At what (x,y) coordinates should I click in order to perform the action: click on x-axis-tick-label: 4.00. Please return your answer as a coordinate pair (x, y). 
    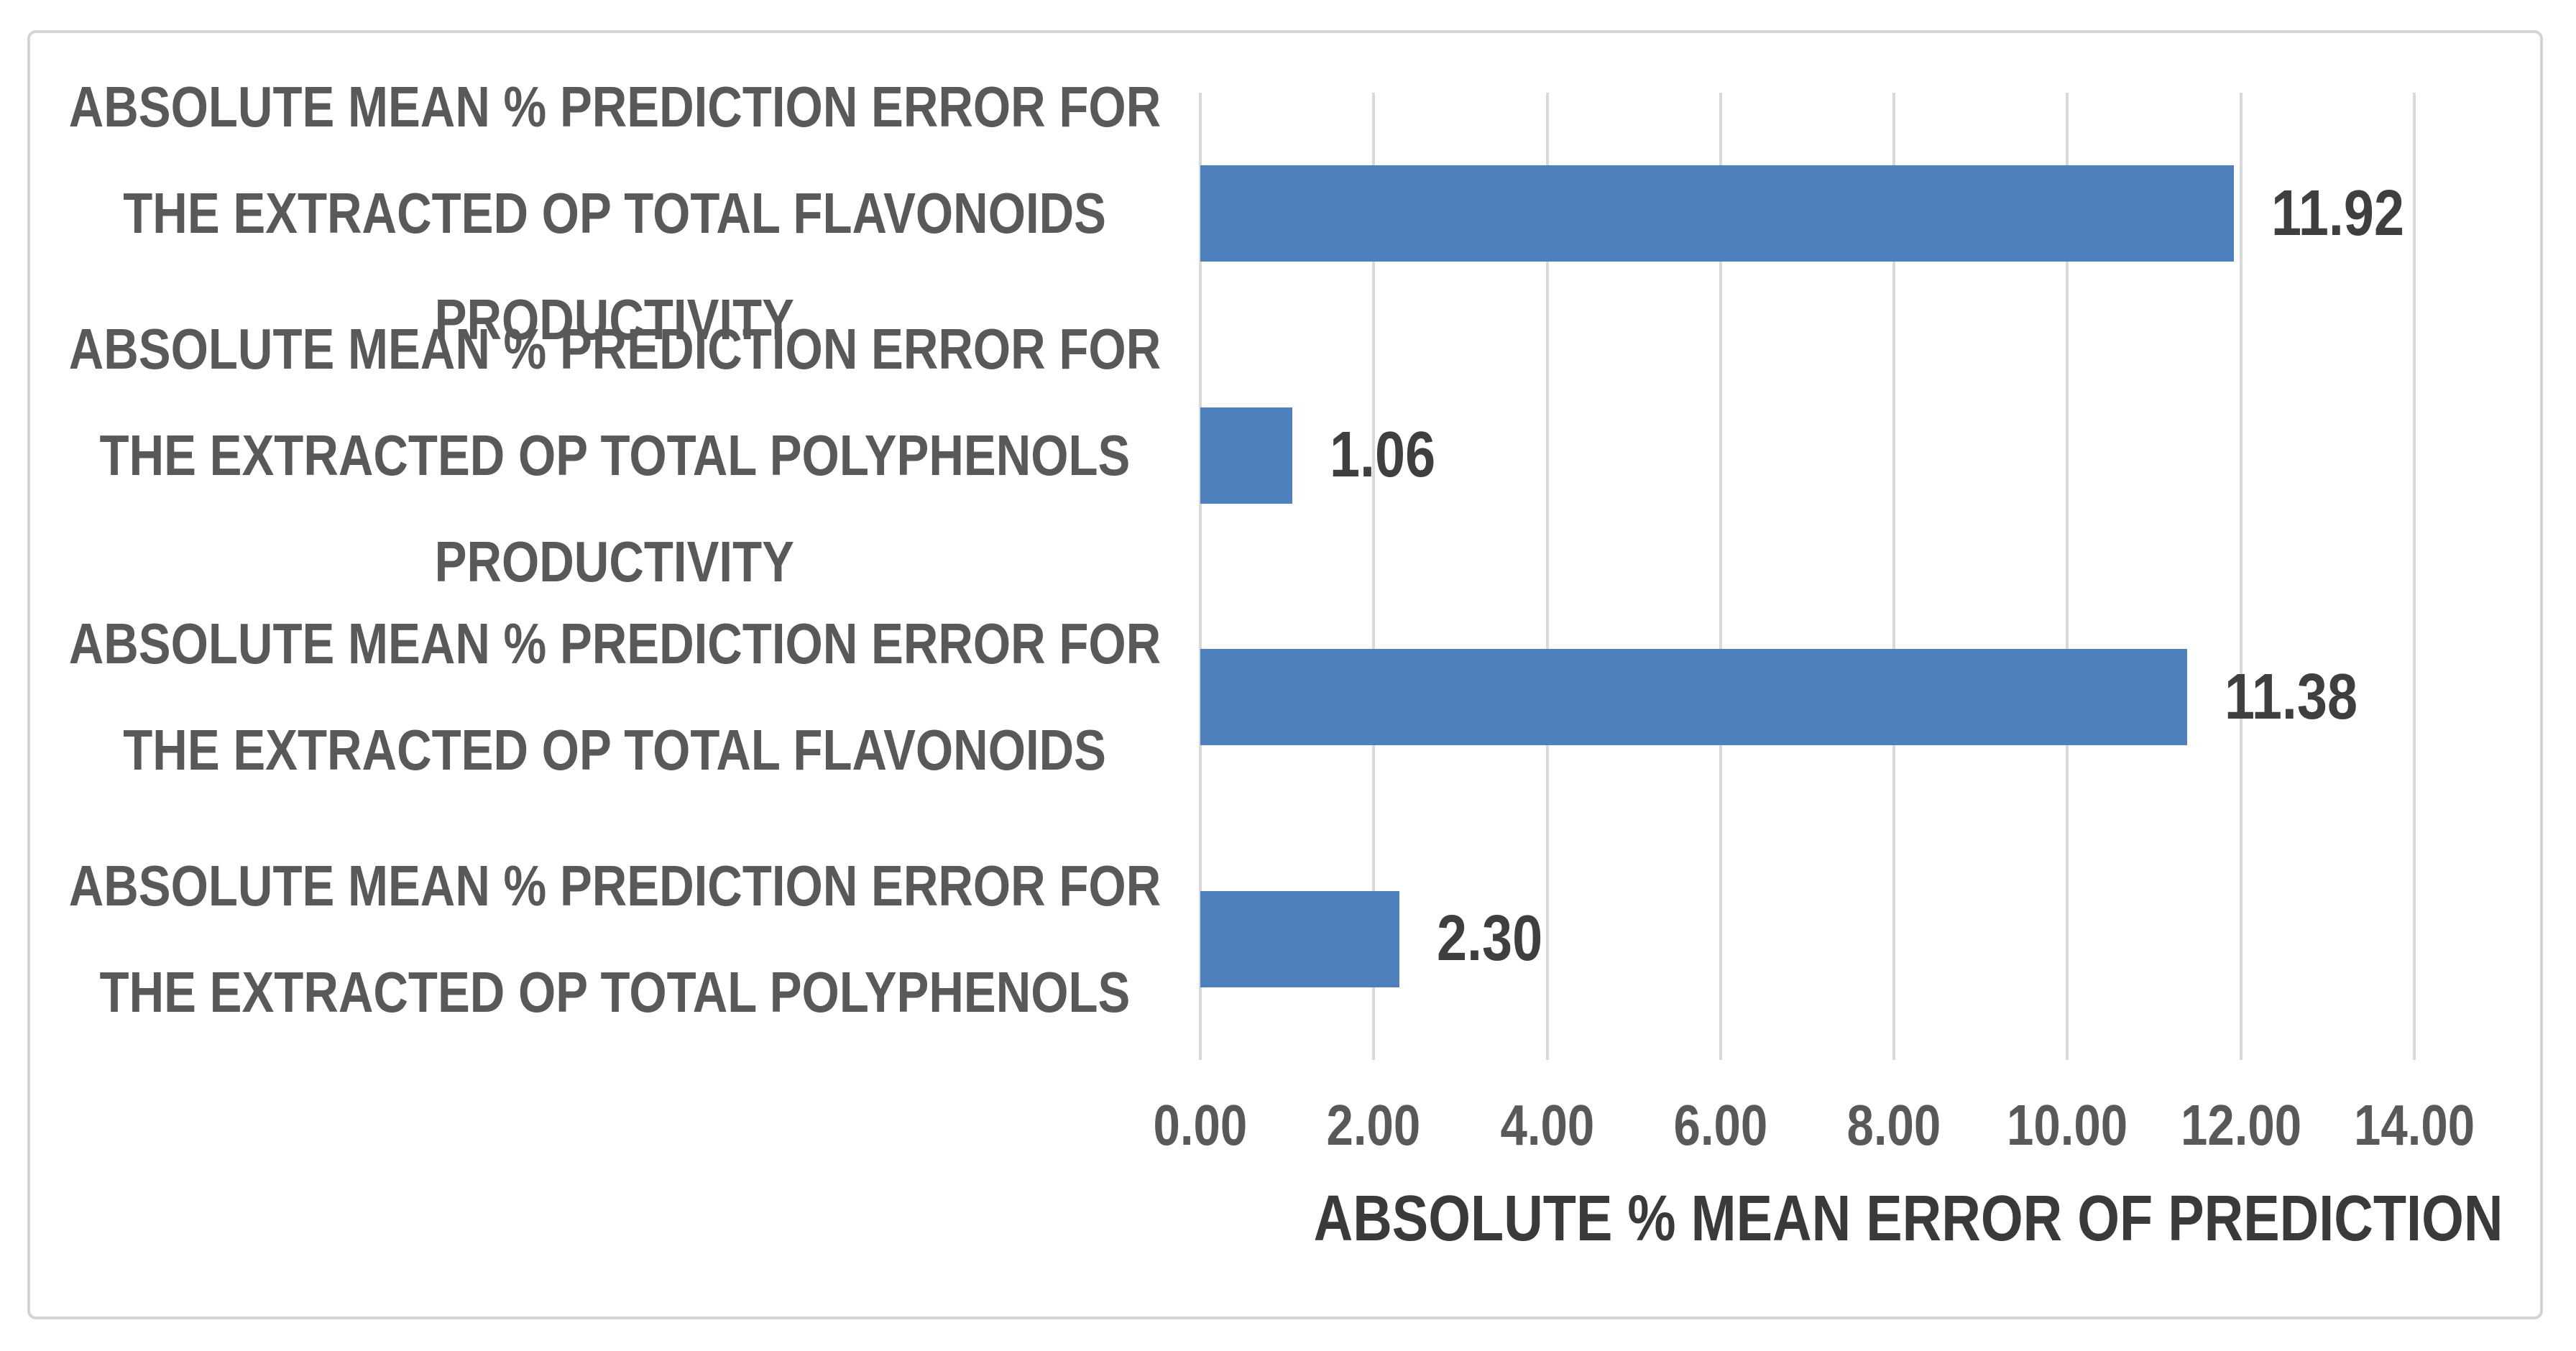
    Looking at the image, I should click on (1547, 1125).